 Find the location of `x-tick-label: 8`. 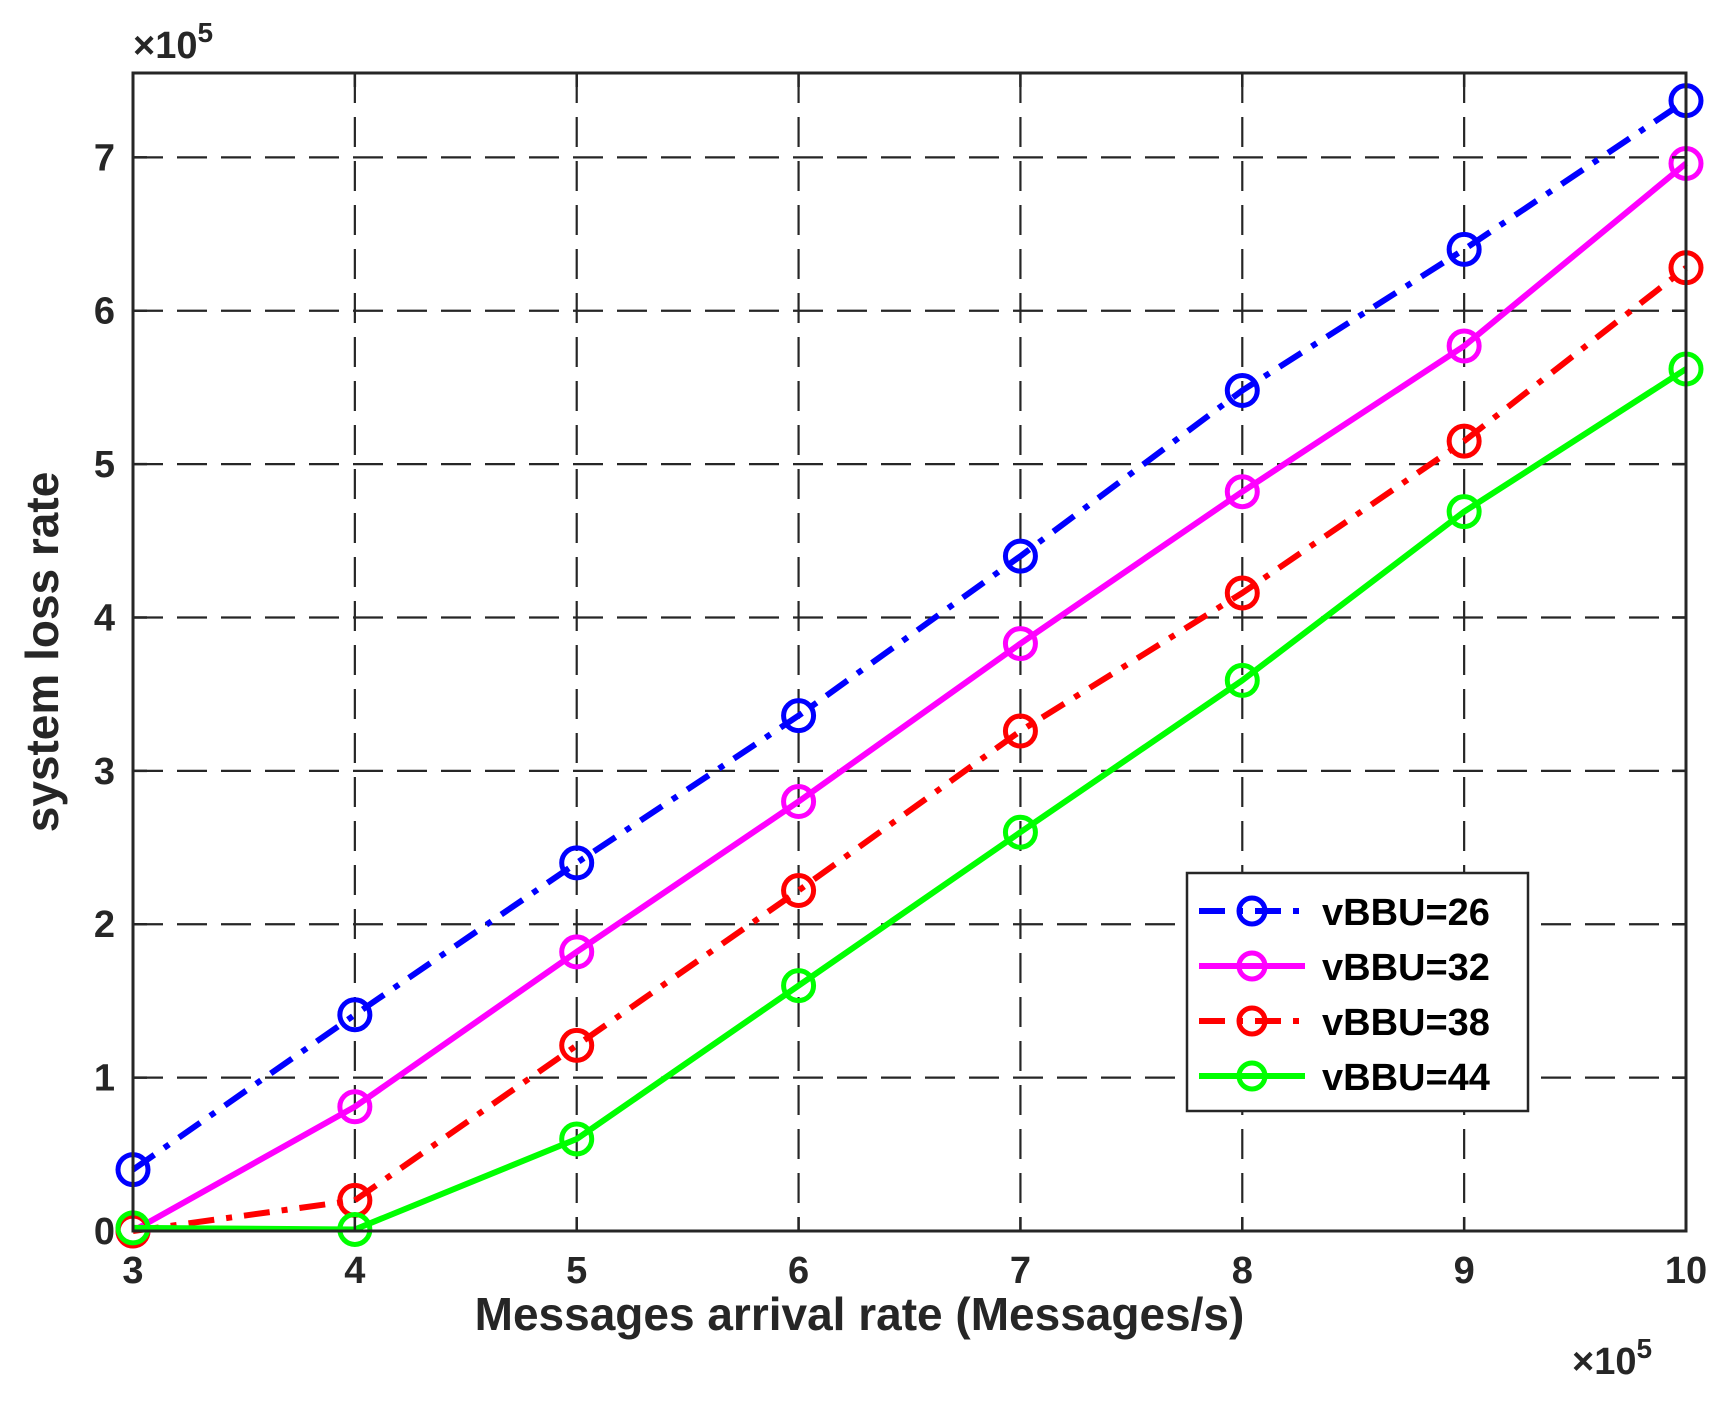

x-tick-label: 8 is located at coordinates (1242, 1271).